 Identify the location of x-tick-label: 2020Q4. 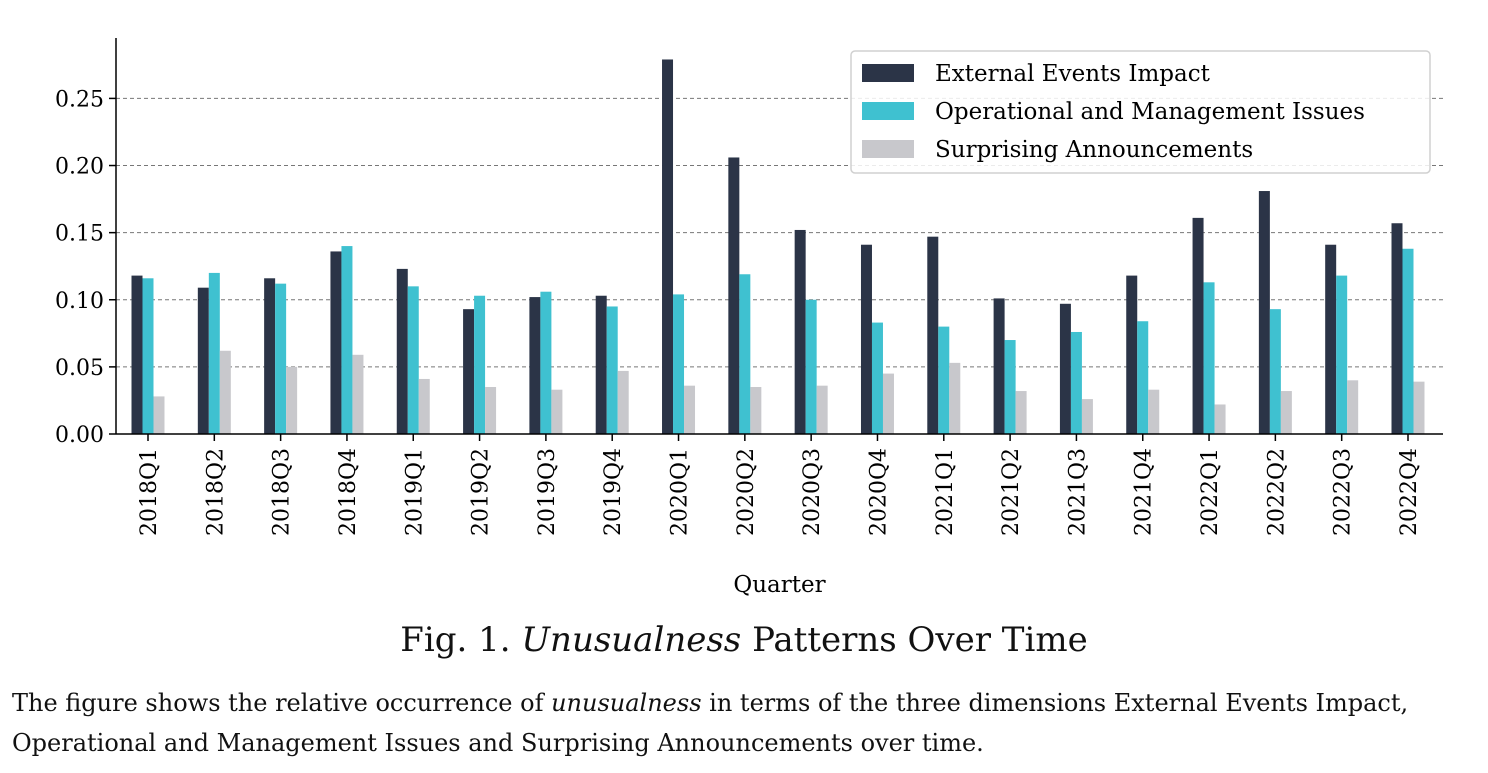
(878, 492).